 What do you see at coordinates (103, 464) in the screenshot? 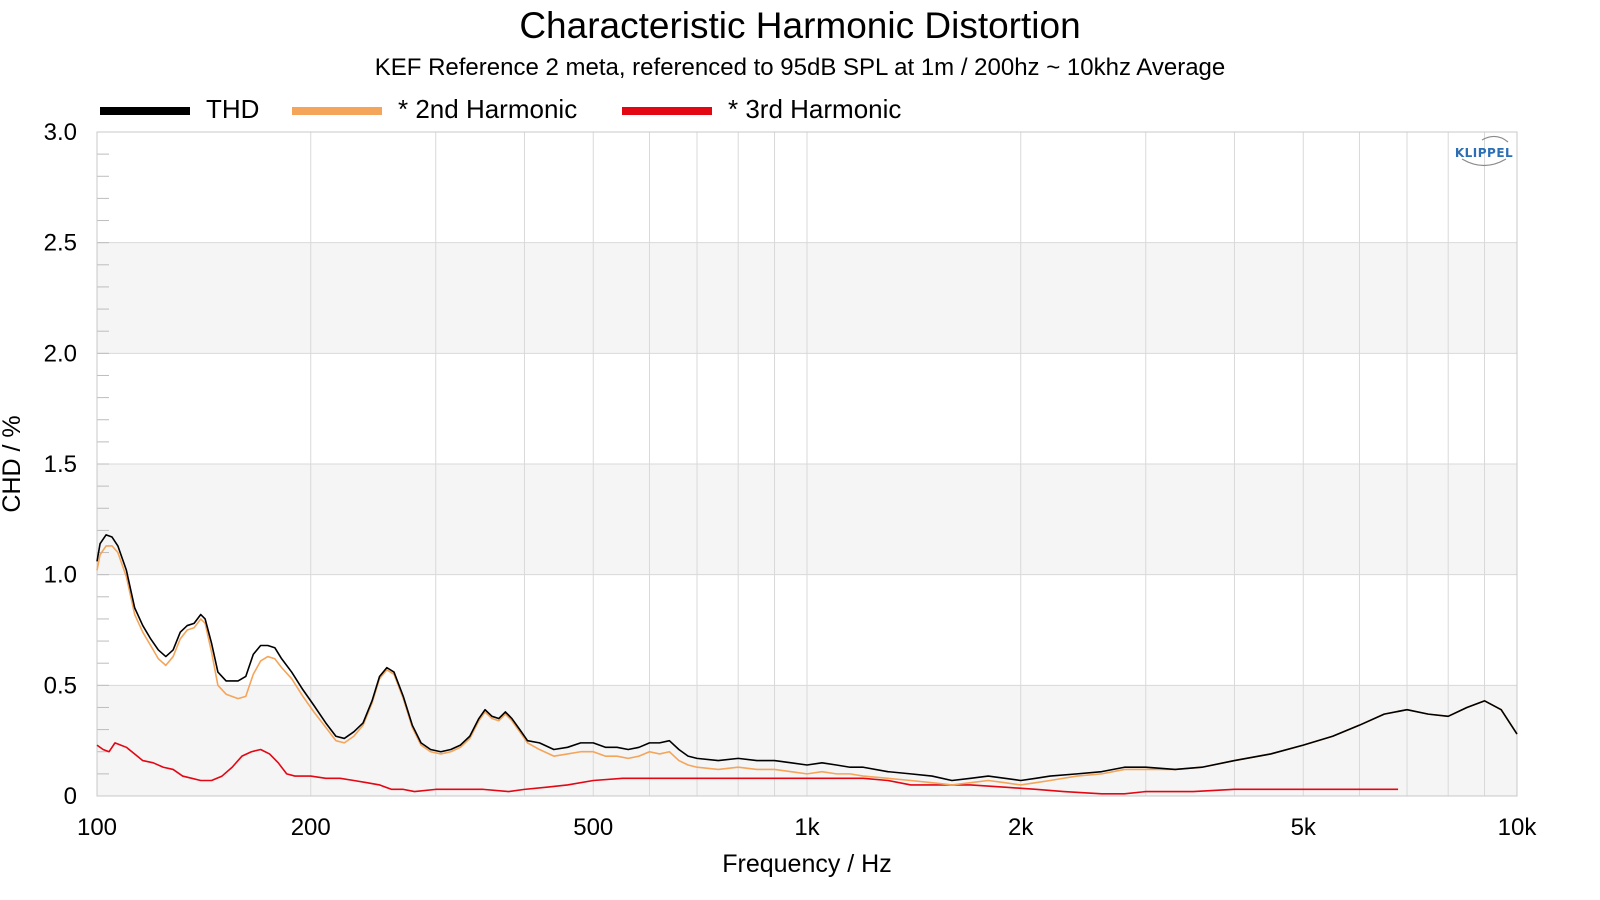
I see `y-minor-ticks` at bounding box center [103, 464].